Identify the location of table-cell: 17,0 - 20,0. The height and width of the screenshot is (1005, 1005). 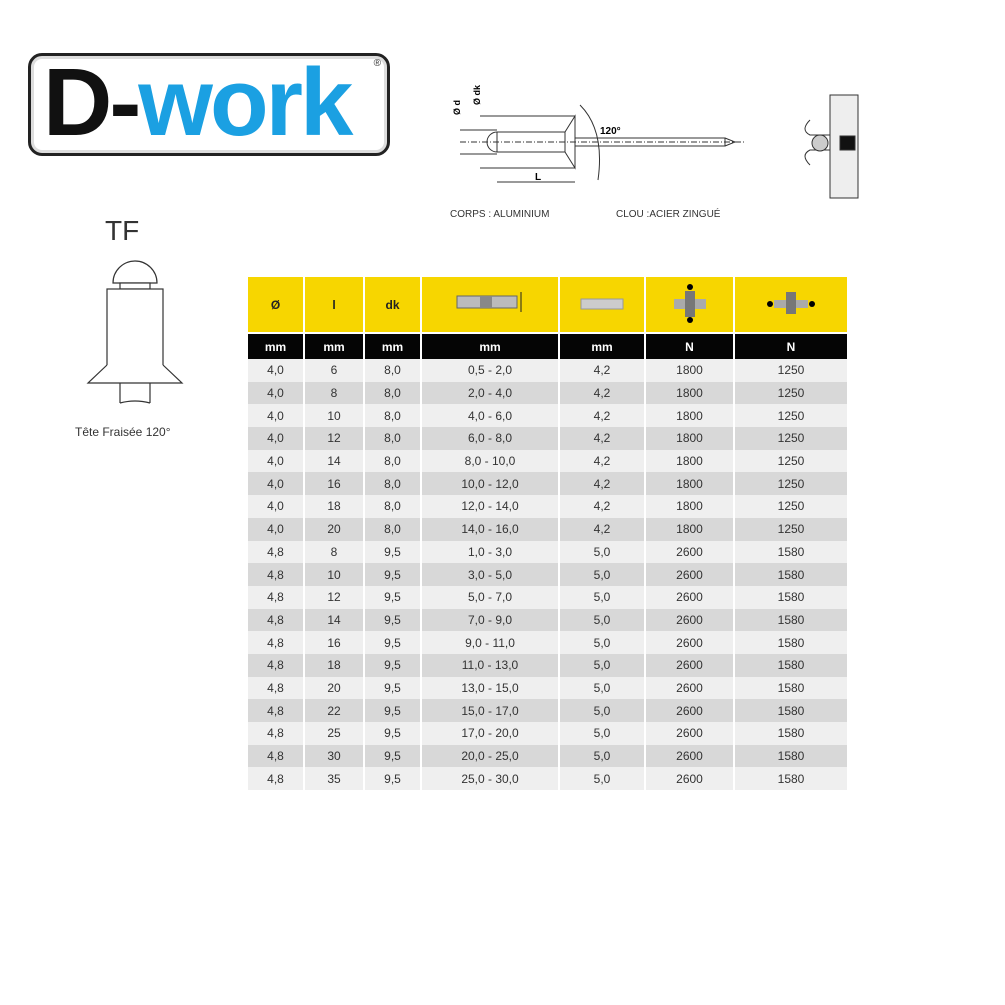
(491, 733).